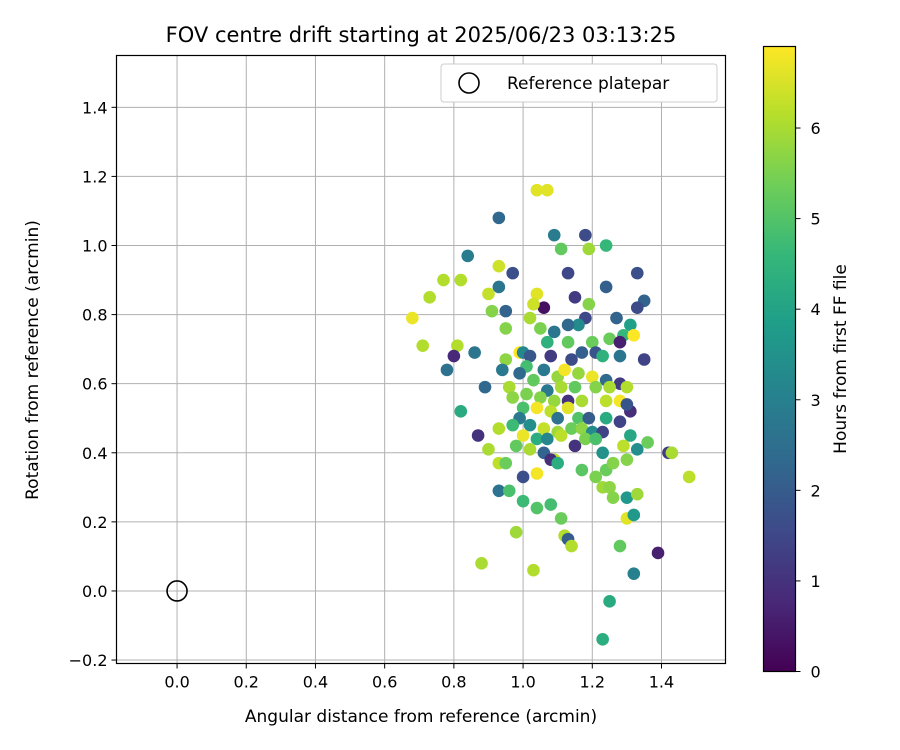  I want to click on legend: Reference platepar, so click(579, 83).